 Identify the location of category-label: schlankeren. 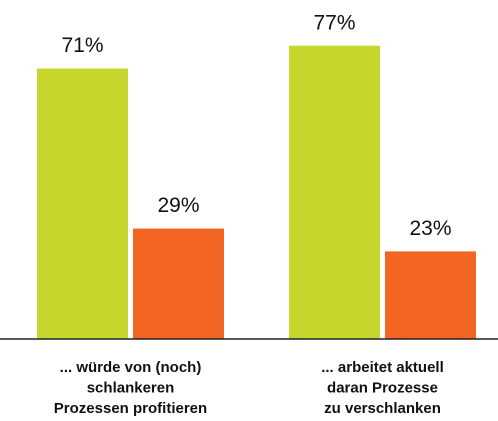
(131, 387).